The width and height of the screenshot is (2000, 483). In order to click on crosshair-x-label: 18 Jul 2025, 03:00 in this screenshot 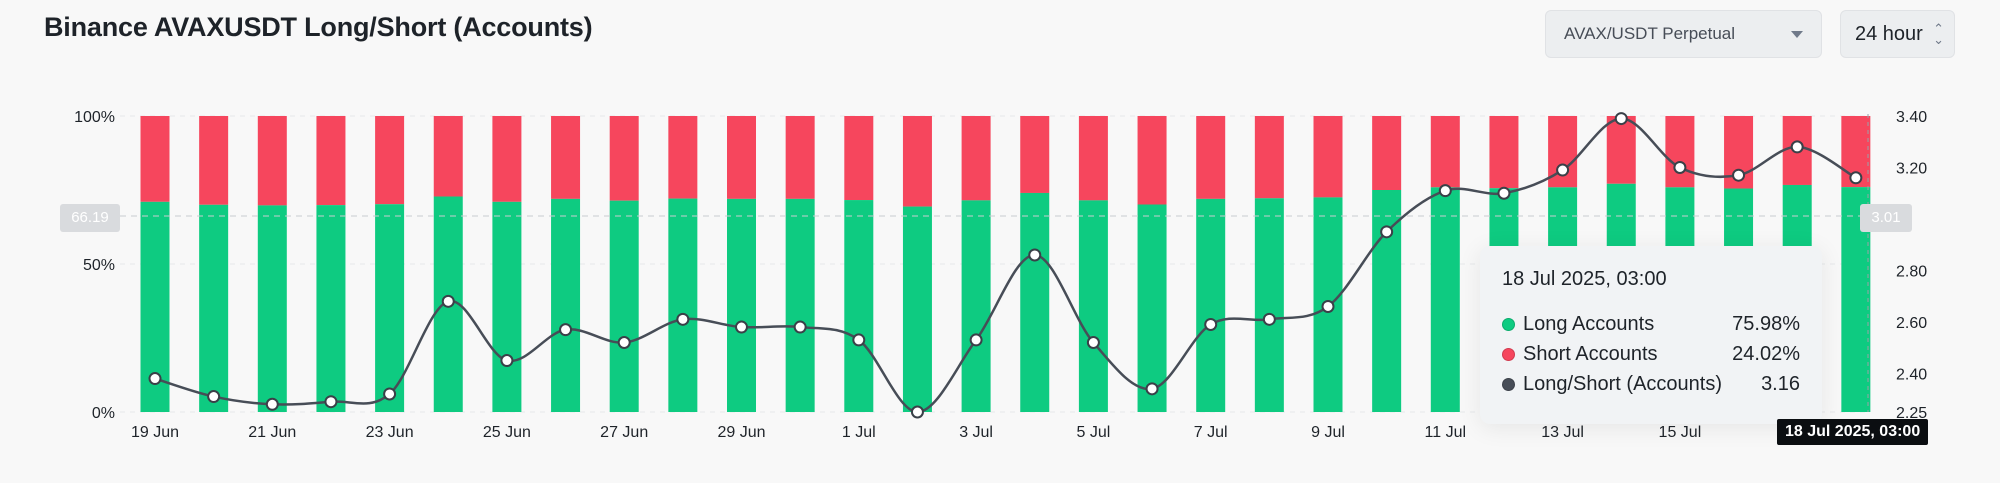, I will do `click(1853, 432)`.